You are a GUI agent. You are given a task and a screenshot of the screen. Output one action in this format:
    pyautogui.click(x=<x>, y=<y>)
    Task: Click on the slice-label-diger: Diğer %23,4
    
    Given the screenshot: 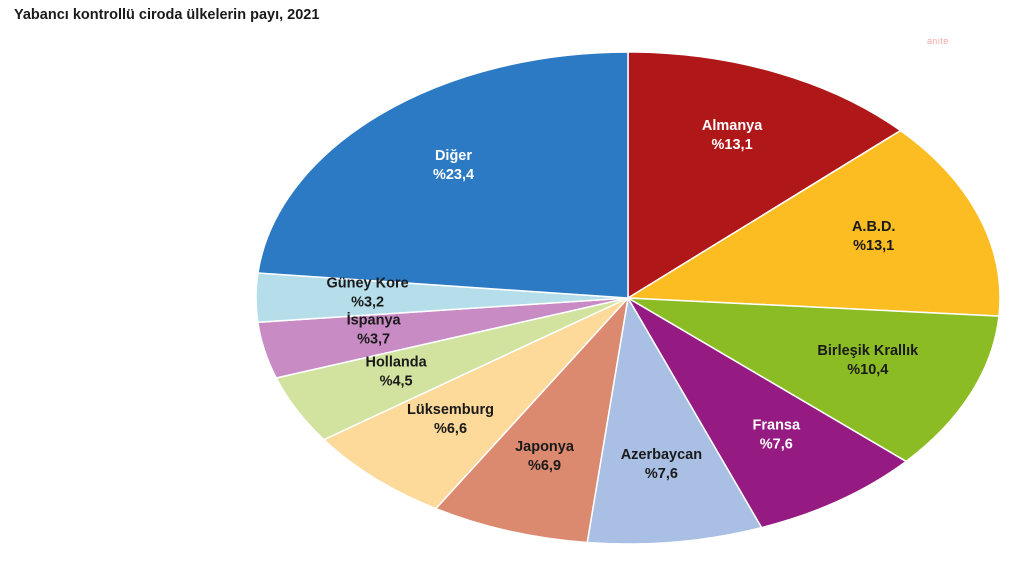 What is the action you would take?
    pyautogui.click(x=453, y=165)
    